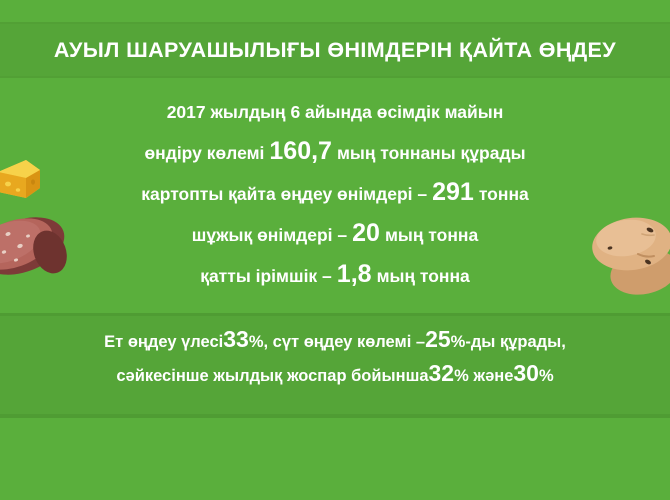 Image resolution: width=670 pixels, height=500 pixels. What do you see at coordinates (34, 244) in the screenshot?
I see `salami-sausage-icon` at bounding box center [34, 244].